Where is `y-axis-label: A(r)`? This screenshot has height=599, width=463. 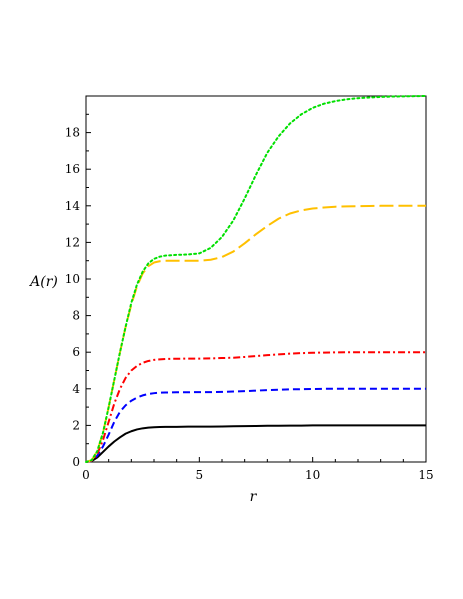
y-axis-label: A(r) is located at coordinates (43, 282).